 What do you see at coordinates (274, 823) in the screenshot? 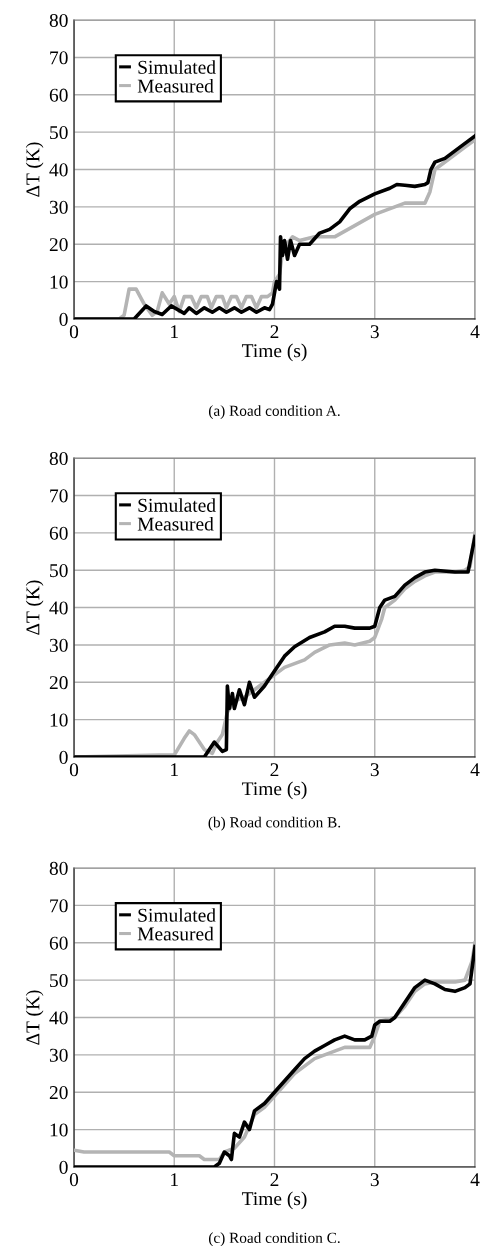
I see `text: (b) Road condition B.` at bounding box center [274, 823].